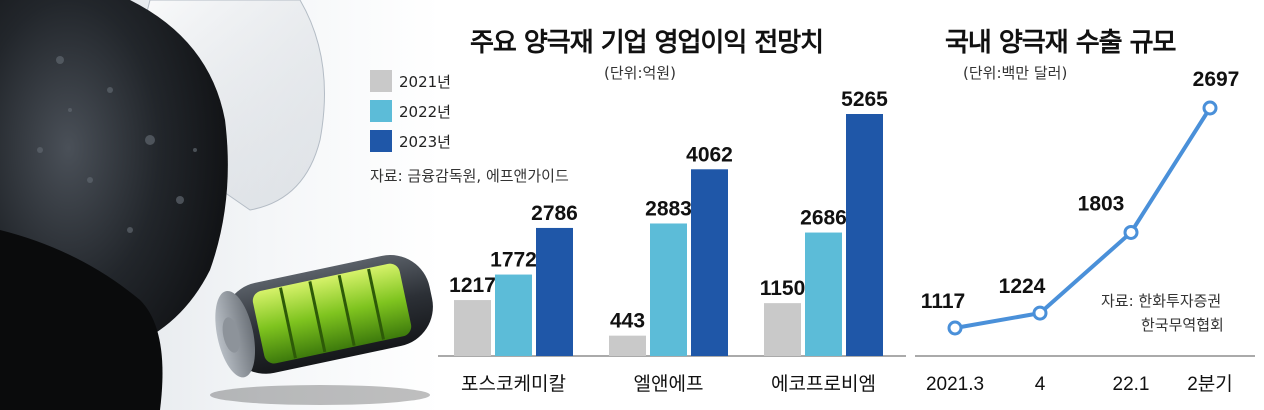  Describe the element at coordinates (668, 208) in the screenshot. I see `bar-value-label-2-2022: 2883` at that location.